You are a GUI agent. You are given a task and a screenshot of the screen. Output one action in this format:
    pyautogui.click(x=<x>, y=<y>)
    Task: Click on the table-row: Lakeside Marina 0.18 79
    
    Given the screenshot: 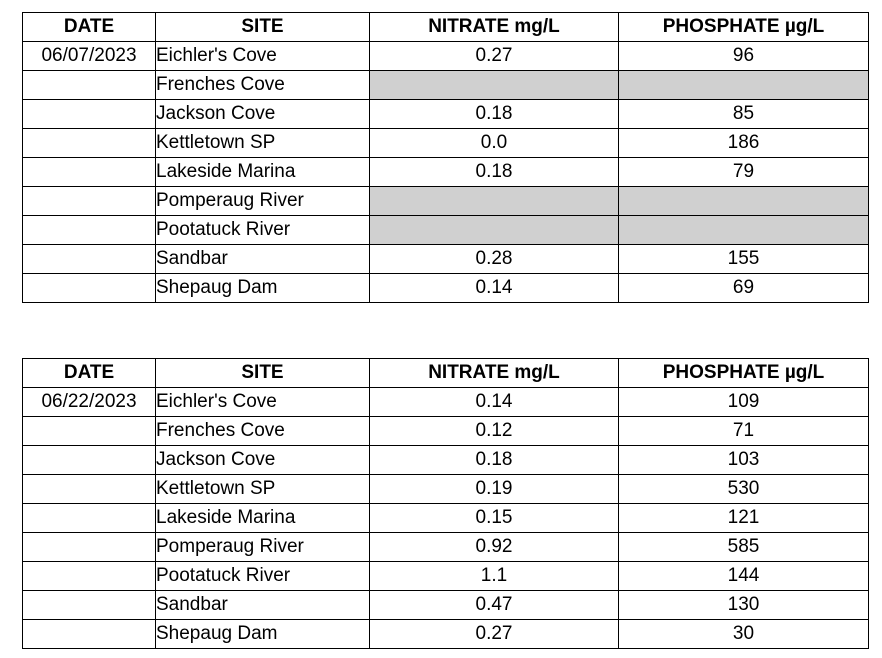 What is the action you would take?
    pyautogui.click(x=445, y=172)
    